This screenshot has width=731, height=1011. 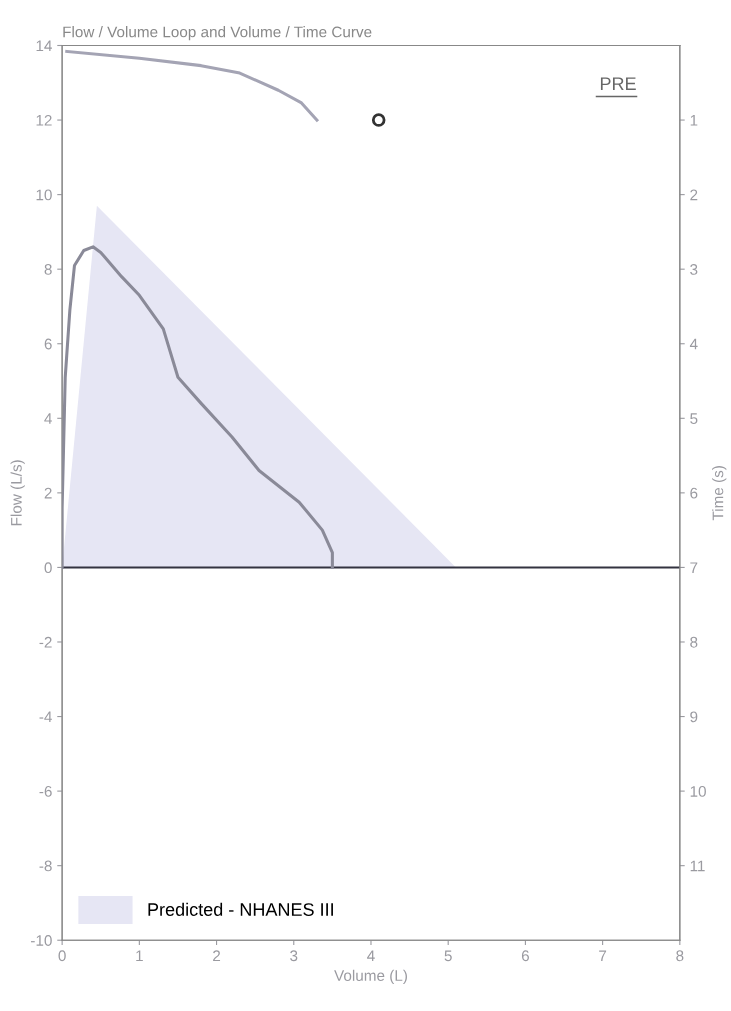 What do you see at coordinates (525, 956) in the screenshot?
I see `x-tick-label: 6` at bounding box center [525, 956].